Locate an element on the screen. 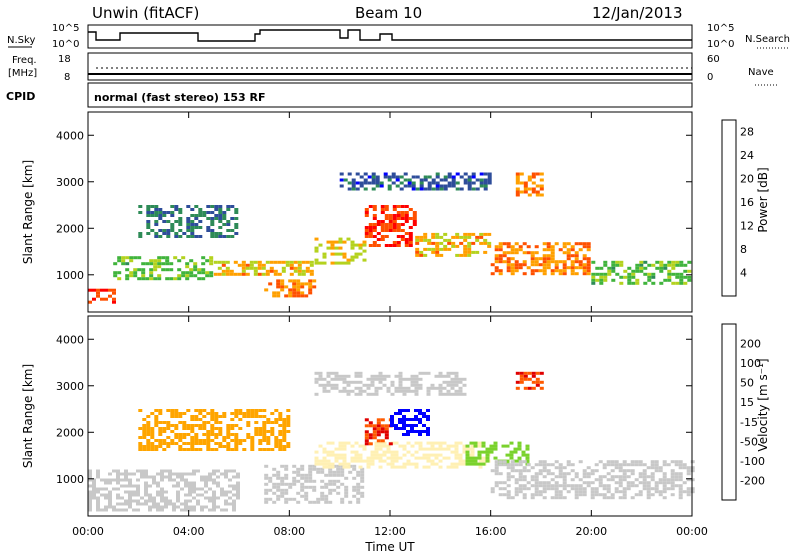  nave-label: Nave is located at coordinates (761, 72).